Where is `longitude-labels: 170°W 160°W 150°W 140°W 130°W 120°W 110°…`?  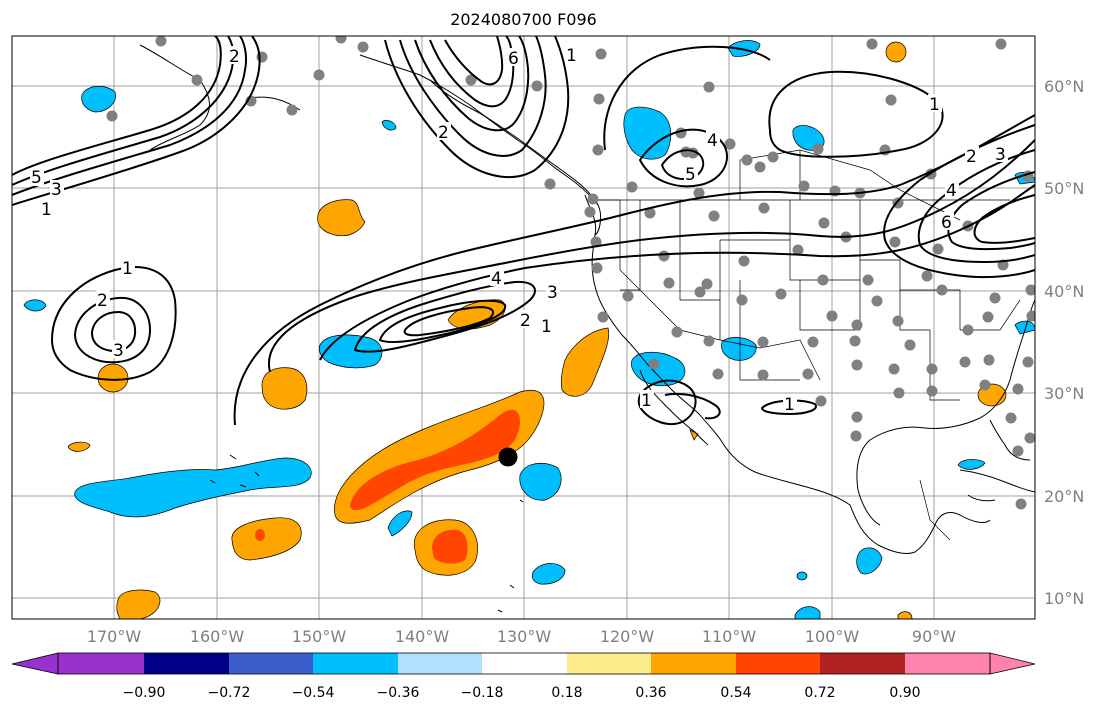 longitude-labels: 170°W 160°W 150°W 140°W 130°W 120°W 110°… is located at coordinates (521, 636).